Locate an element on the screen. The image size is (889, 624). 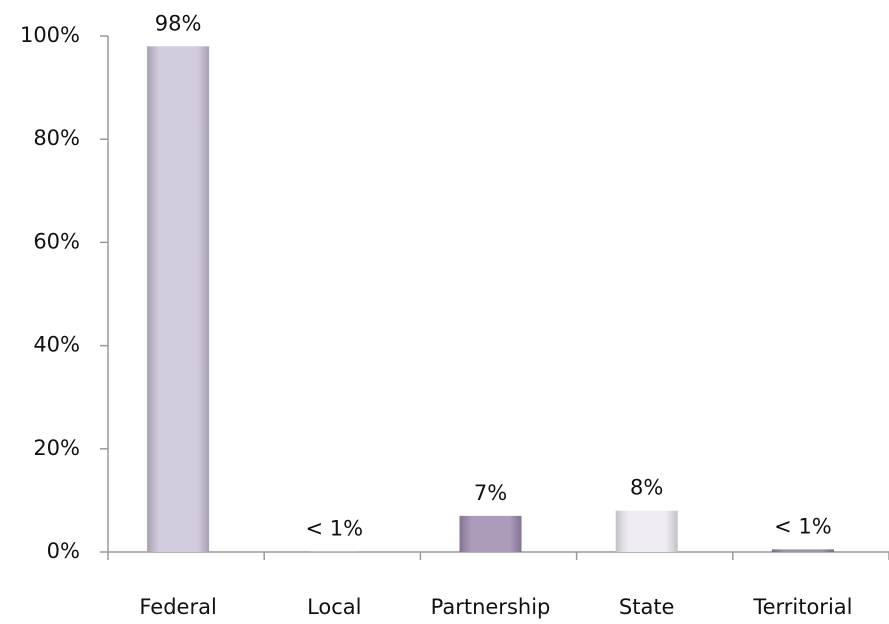
x-tick-label: State is located at coordinates (647, 607).